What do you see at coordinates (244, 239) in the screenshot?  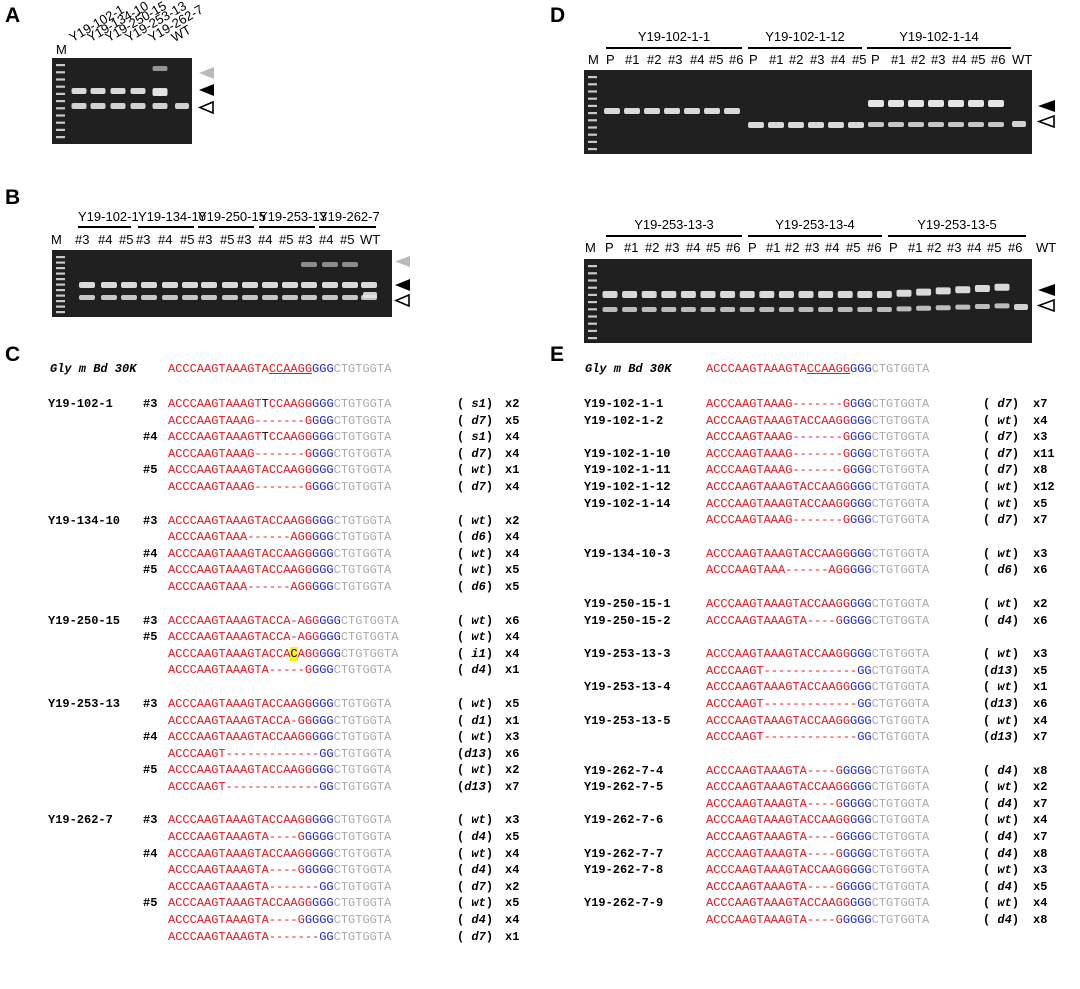 I see `lane-label: #3` at bounding box center [244, 239].